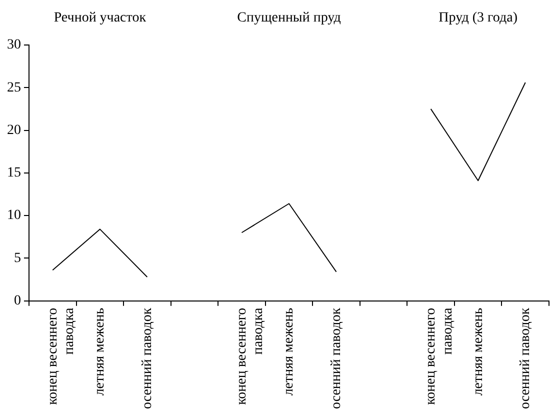 This screenshot has width=551, height=411. I want to click on y-tick-label: 20, so click(14, 130).